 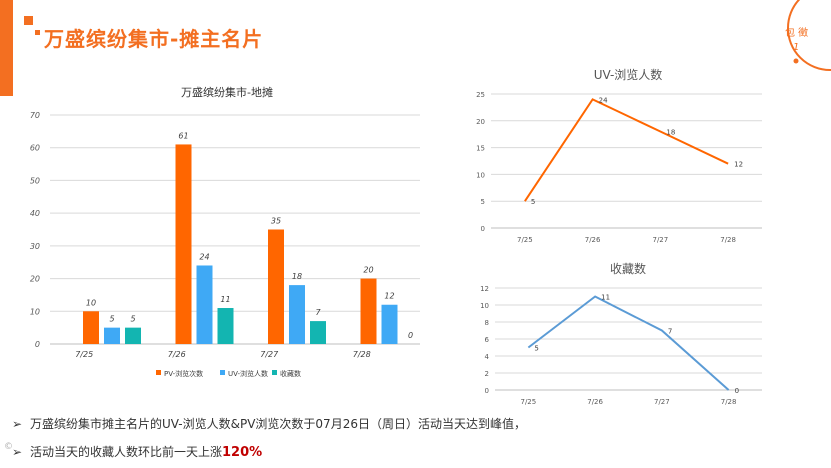 What do you see at coordinates (154, 39) in the screenshot?
I see `page-title: 万盛缤纷集市-摊主名片` at bounding box center [154, 39].